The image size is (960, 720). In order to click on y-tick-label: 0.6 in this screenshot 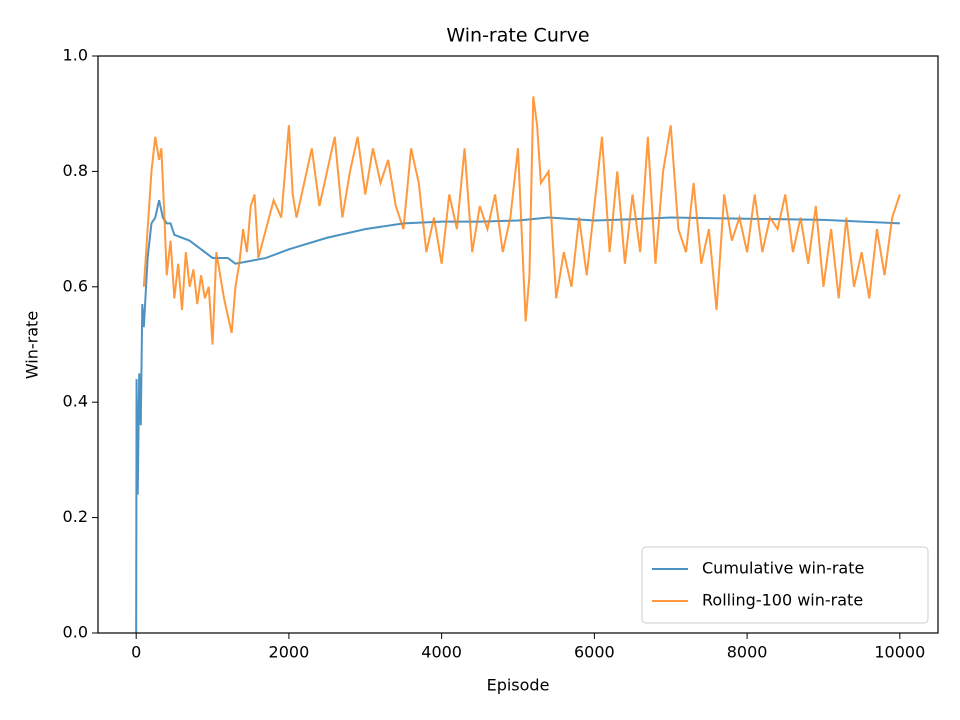, I will do `click(75, 285)`.